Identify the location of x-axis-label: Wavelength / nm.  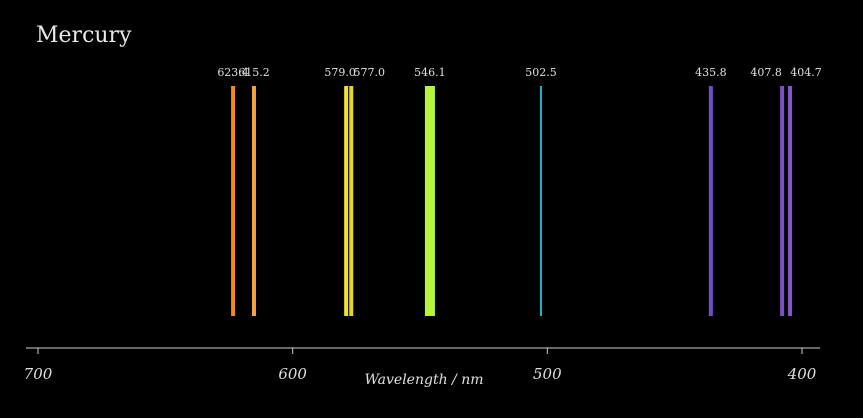
(423, 380).